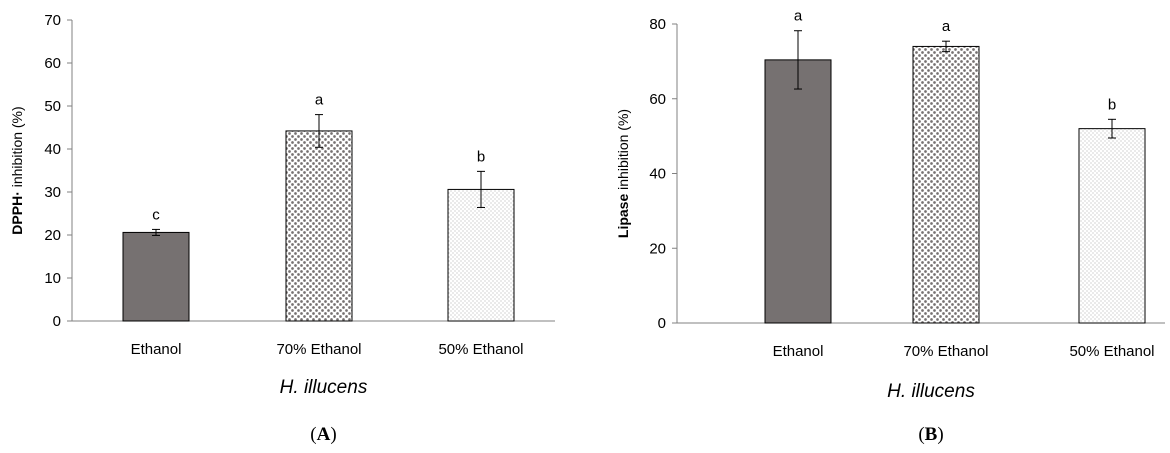 The image size is (1170, 453). I want to click on significance-letter: c, so click(156, 214).